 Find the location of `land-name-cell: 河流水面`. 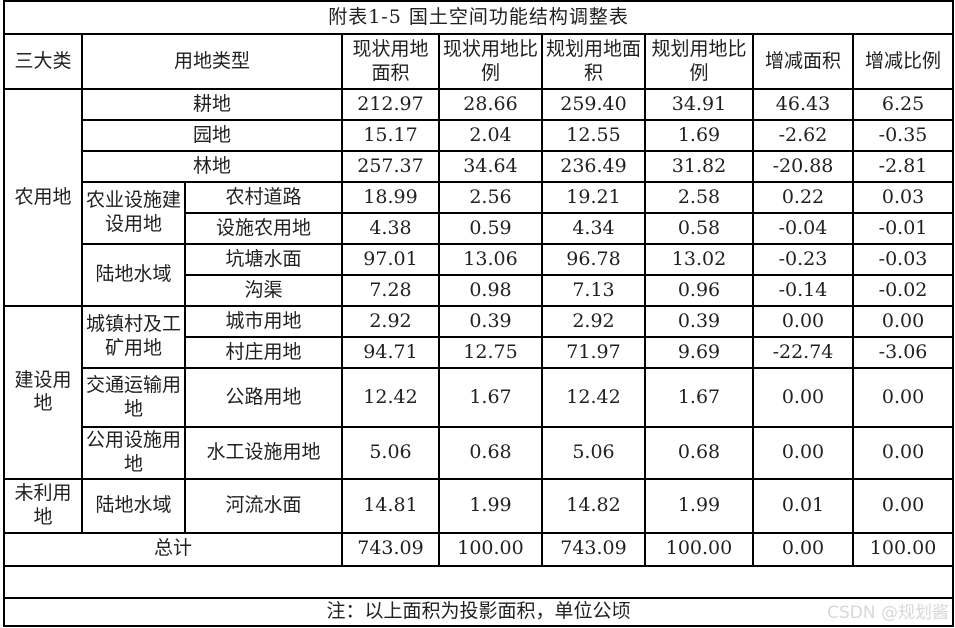

land-name-cell: 河流水面 is located at coordinates (263, 505).